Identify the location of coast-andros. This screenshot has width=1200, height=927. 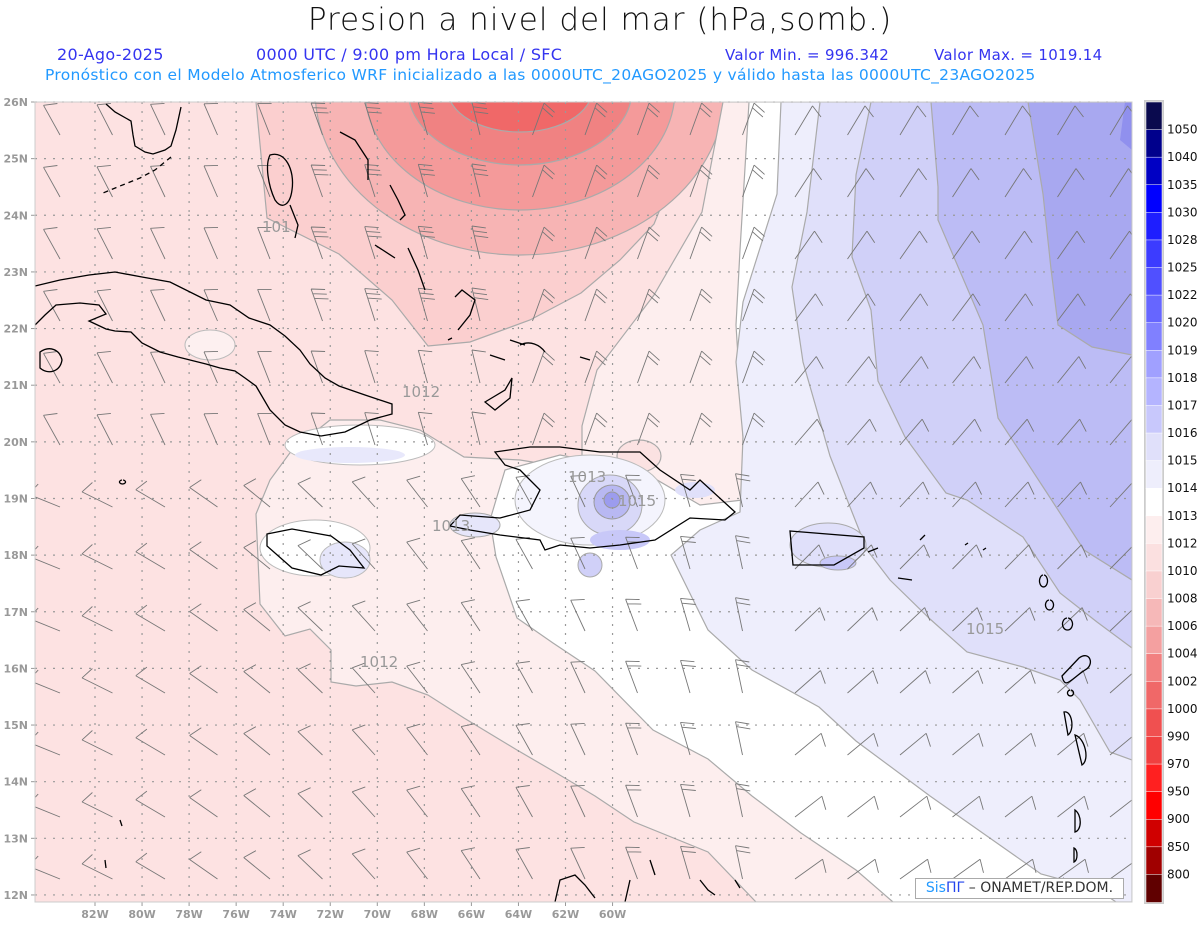
(280, 179).